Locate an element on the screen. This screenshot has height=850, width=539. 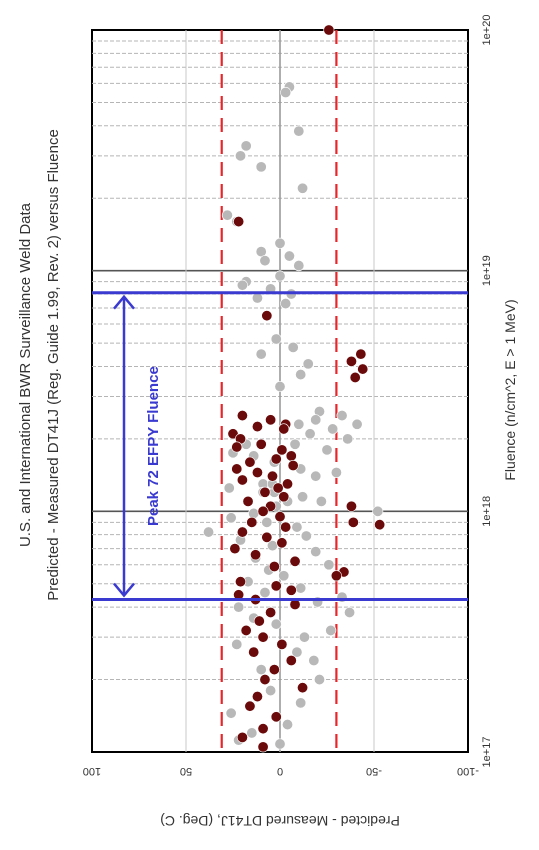
x-axis-title: Fluence (n/cm^2, E > 1 MeV) is located at coordinates (510, 389).